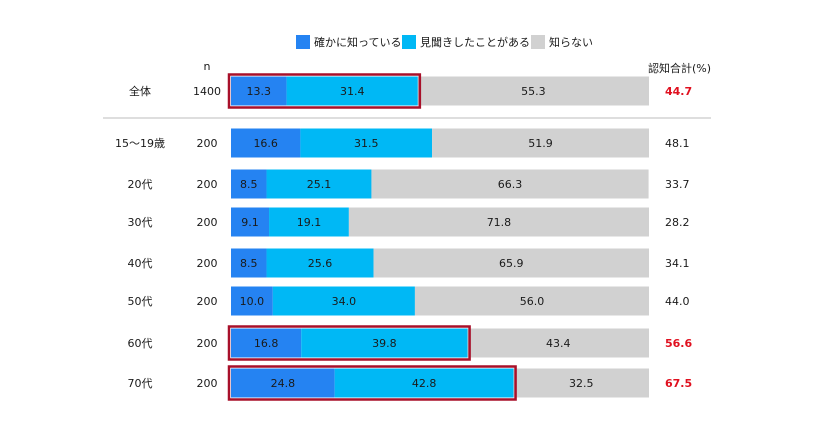 This screenshot has width=814, height=422. I want to click on bar-value-label-1: 31.4, so click(352, 91).